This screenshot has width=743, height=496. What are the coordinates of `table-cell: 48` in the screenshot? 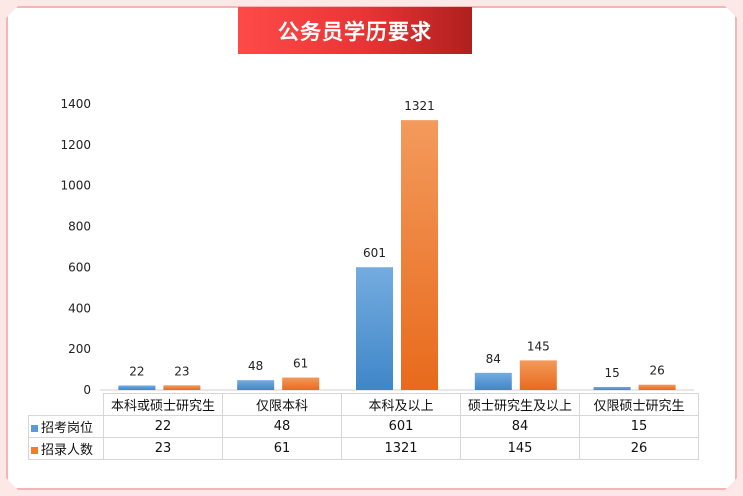 It's located at (282, 426).